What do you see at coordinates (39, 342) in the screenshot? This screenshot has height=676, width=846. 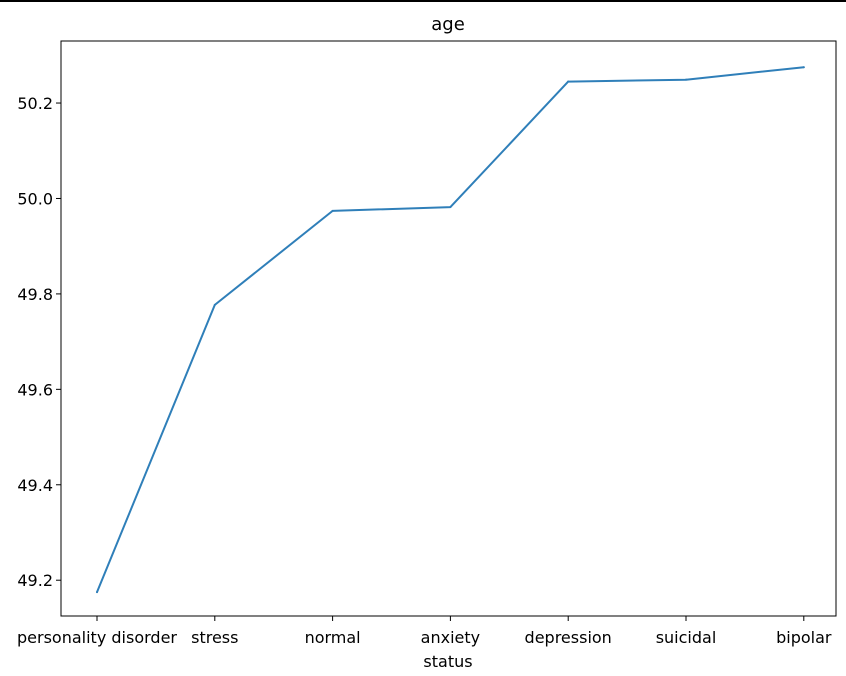 I see `y-axis: 49.2 49.4 49.6 49.8 50.0 50.2` at bounding box center [39, 342].